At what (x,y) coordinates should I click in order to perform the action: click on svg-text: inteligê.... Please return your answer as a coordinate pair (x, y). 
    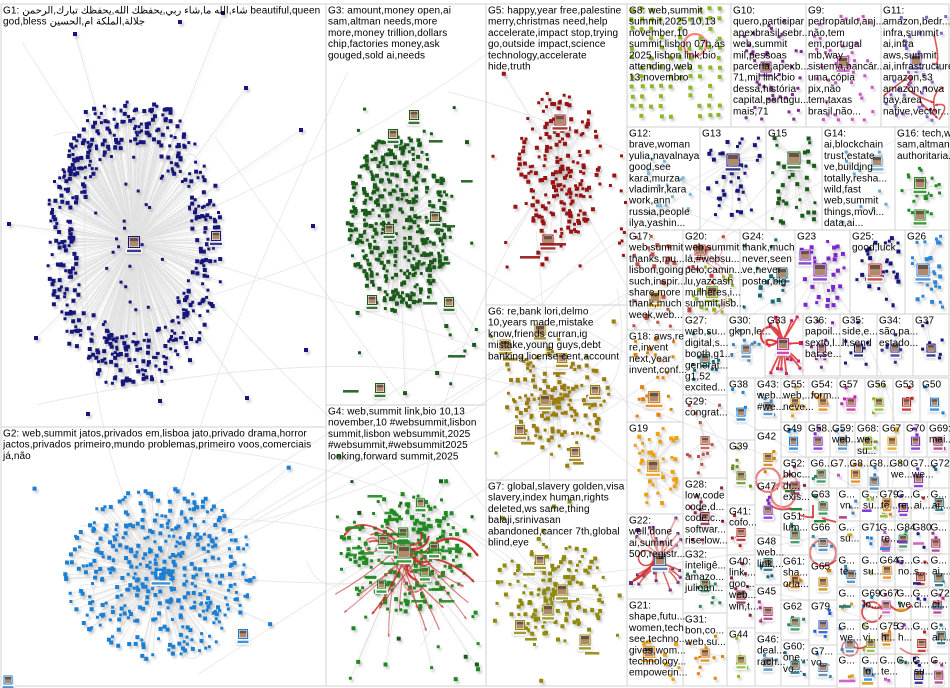
    Looking at the image, I should click on (705, 566).